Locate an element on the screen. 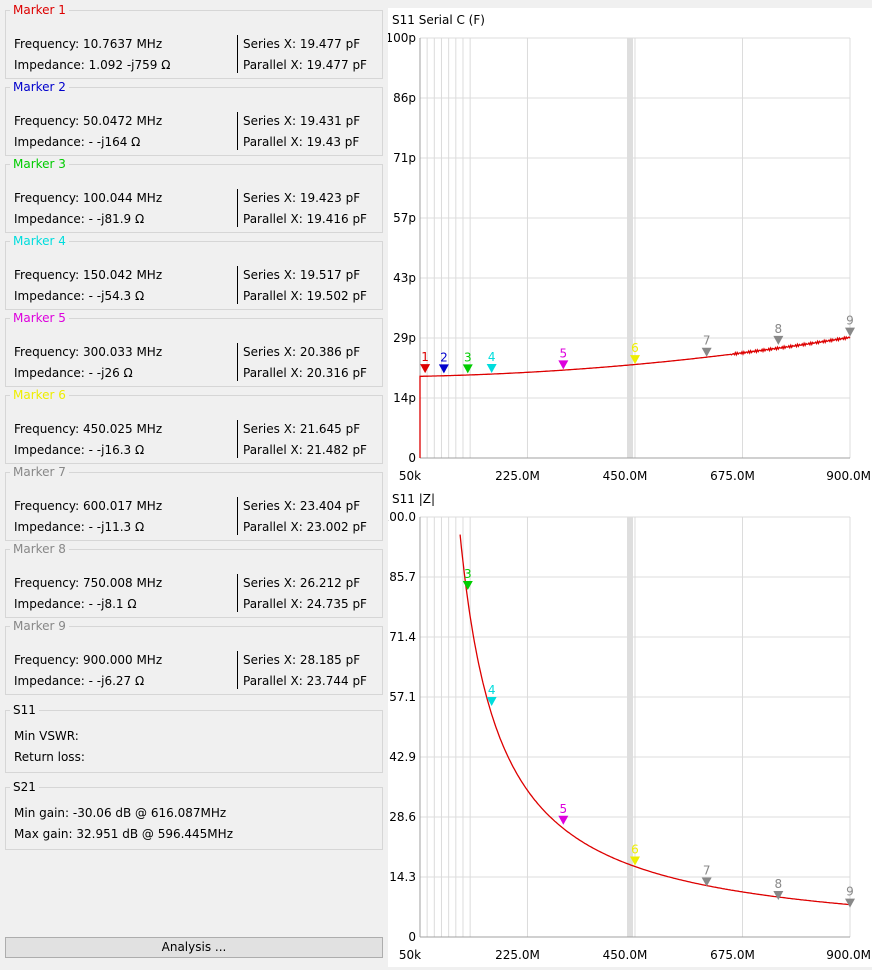 This screenshot has width=872, height=970. parallel-value: 19.416 pF is located at coordinates (336, 219).